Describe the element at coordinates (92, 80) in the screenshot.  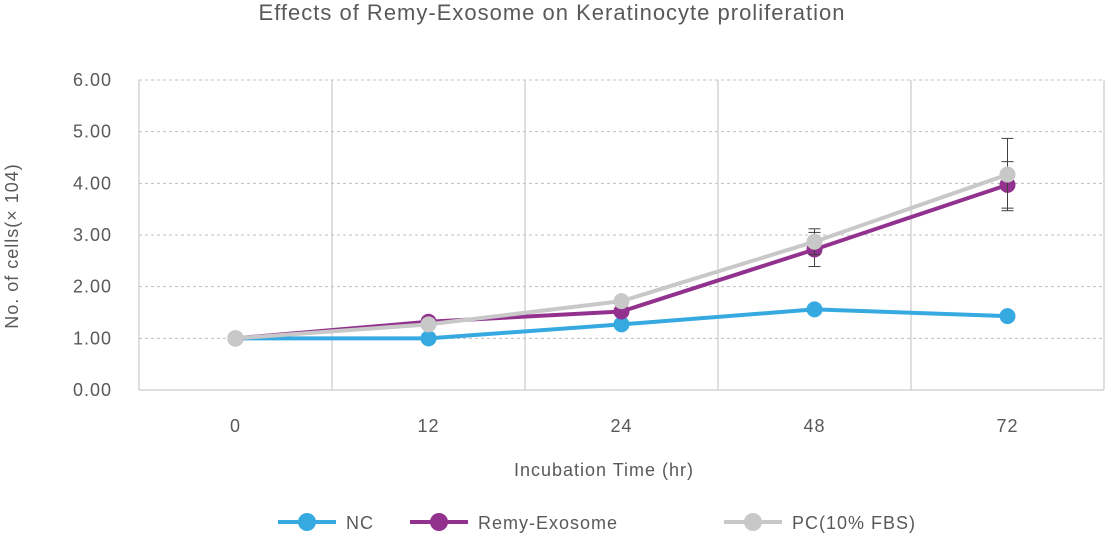
I see `y-tick-label: 6.00` at that location.